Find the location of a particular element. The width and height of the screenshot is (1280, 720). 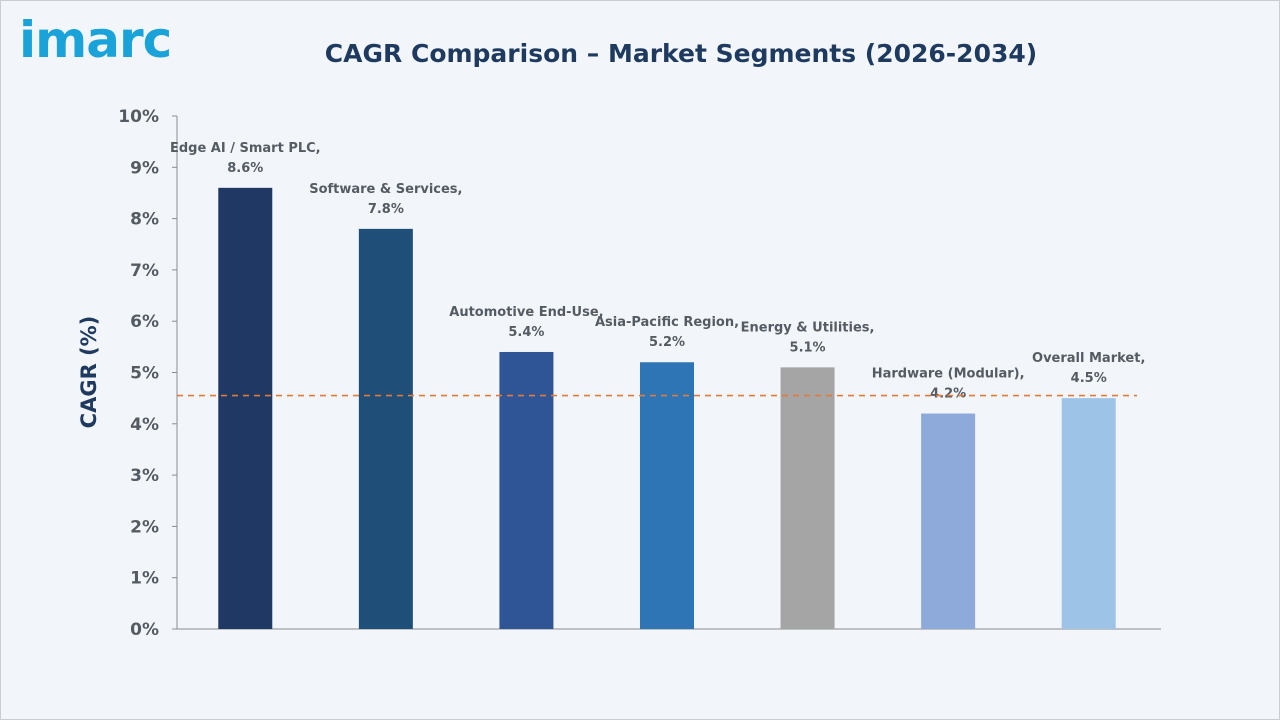

y-tick-label: 2% is located at coordinates (144, 527).